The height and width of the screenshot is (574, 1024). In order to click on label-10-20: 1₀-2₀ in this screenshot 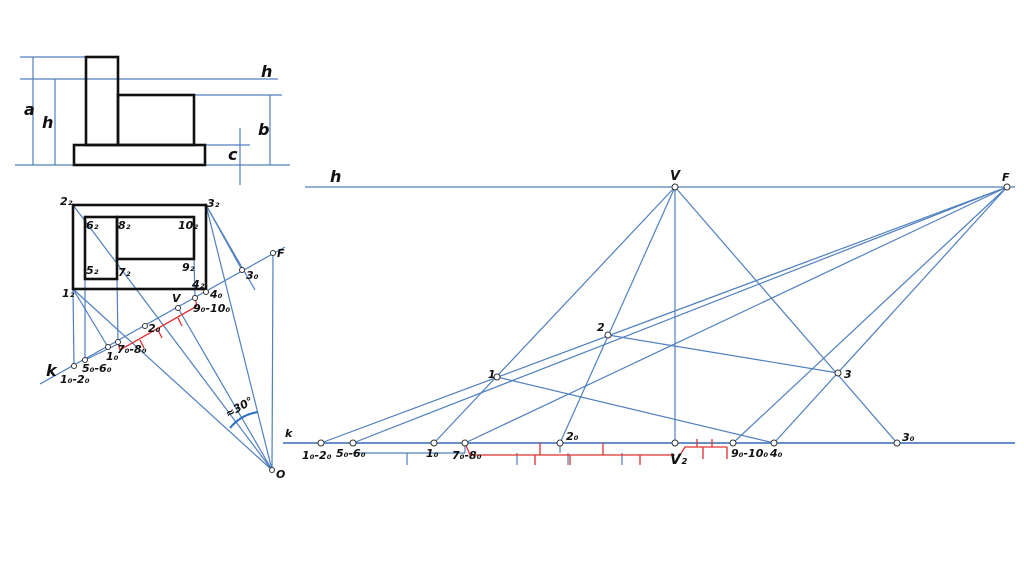, I will do `click(317, 455)`.